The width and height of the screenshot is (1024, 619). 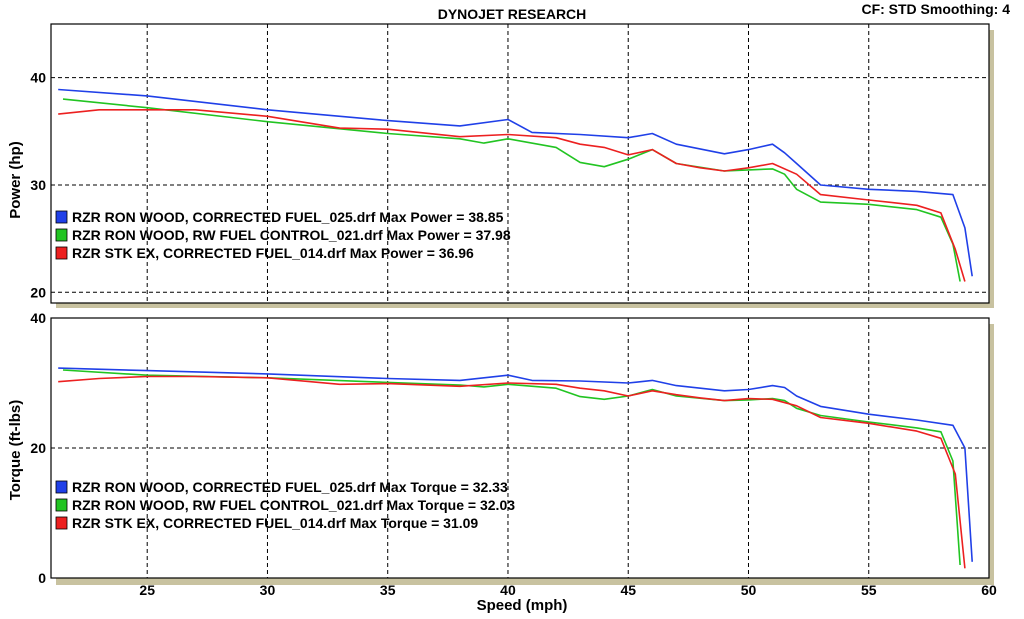 What do you see at coordinates (42, 578) in the screenshot?
I see `torque-y-tick-label: 0` at bounding box center [42, 578].